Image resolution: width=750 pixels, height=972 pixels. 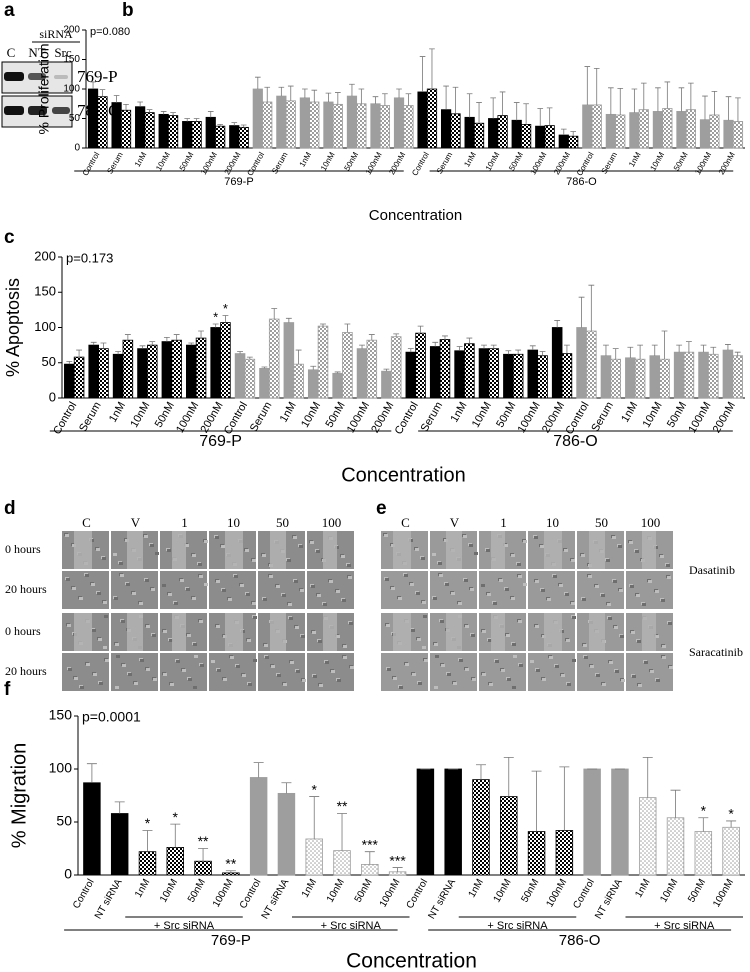 I want to click on y-tick-label: 100, so click(x=45, y=326).